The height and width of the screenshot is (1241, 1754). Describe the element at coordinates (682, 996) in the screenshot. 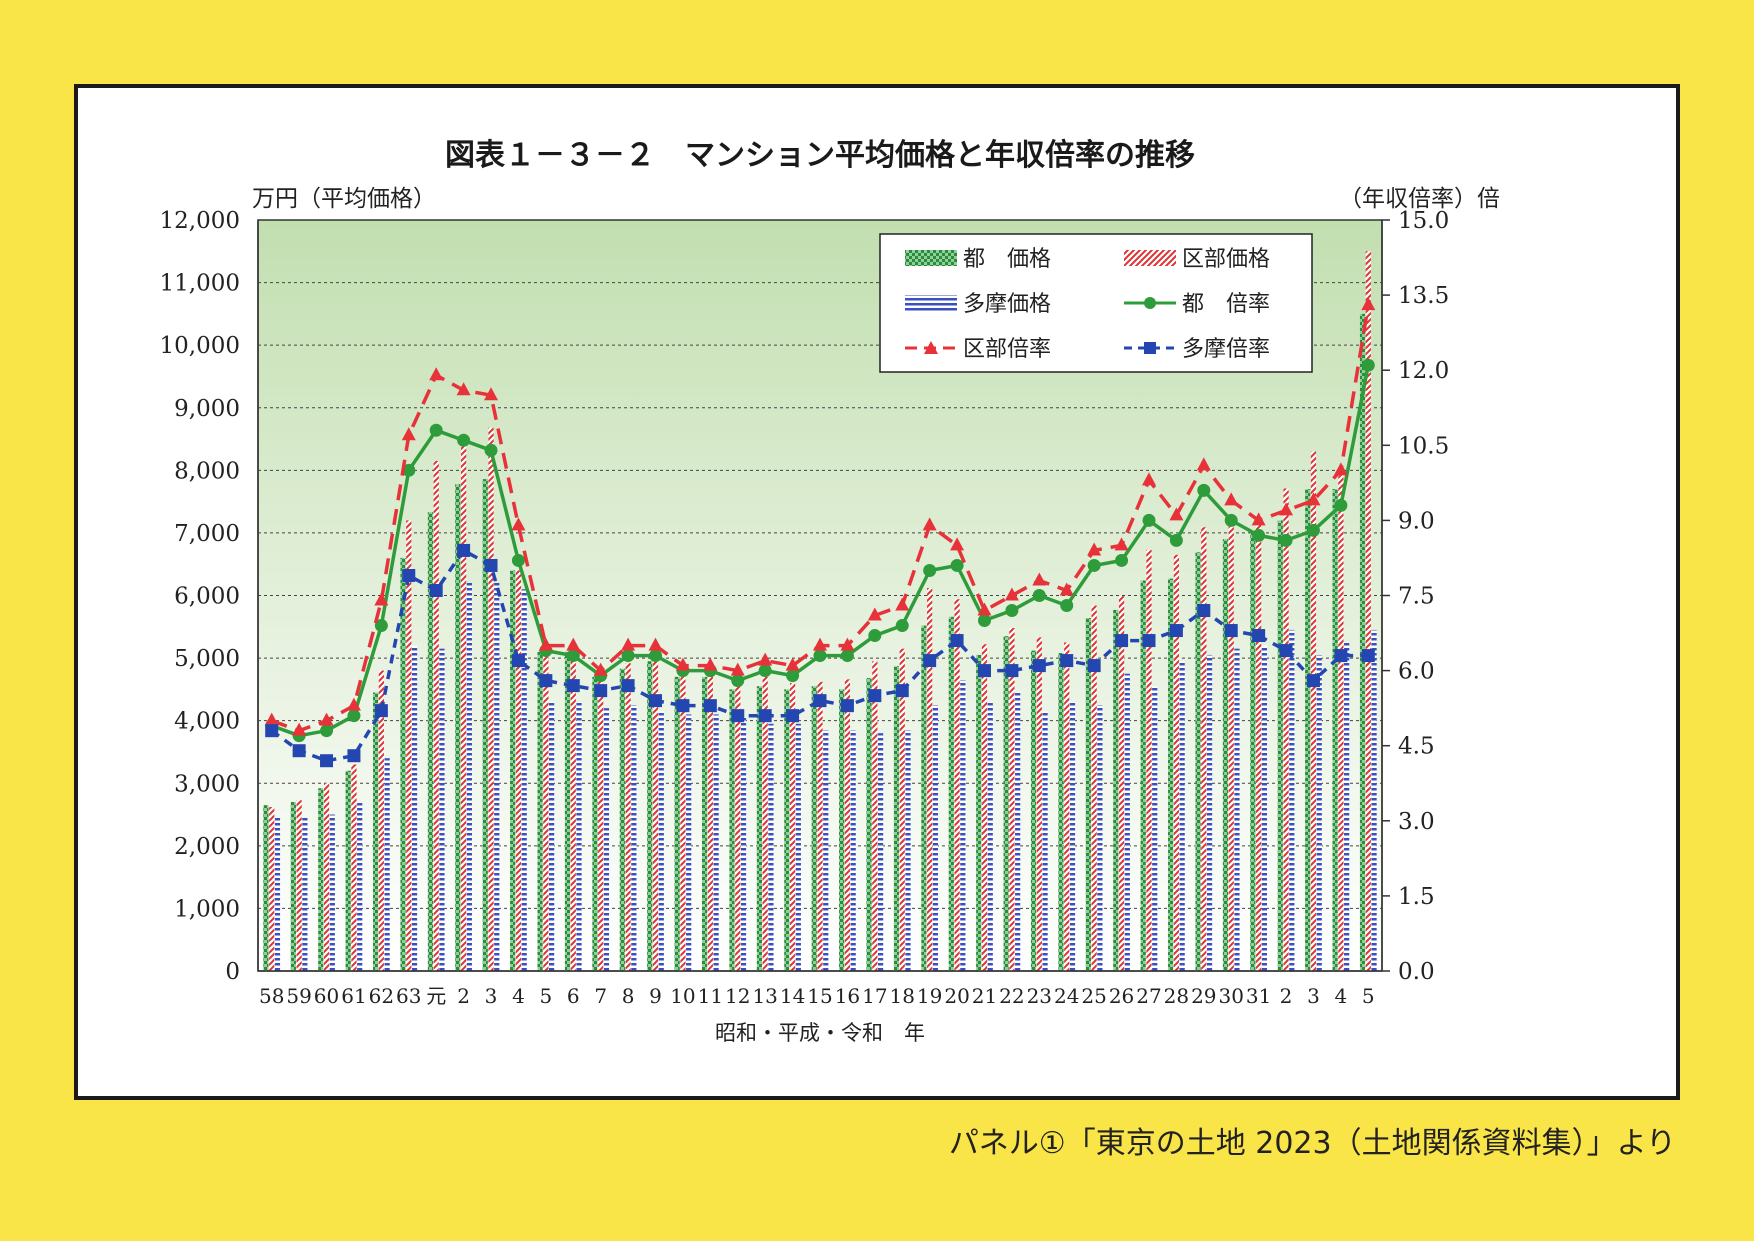

I see `x-tick-label: 10` at that location.